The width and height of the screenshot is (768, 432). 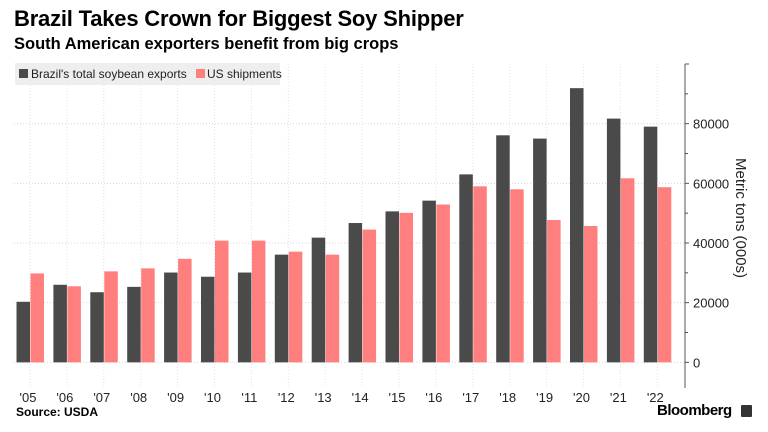 What do you see at coordinates (618, 397) in the screenshot?
I see `x-tick-label: '21` at bounding box center [618, 397].